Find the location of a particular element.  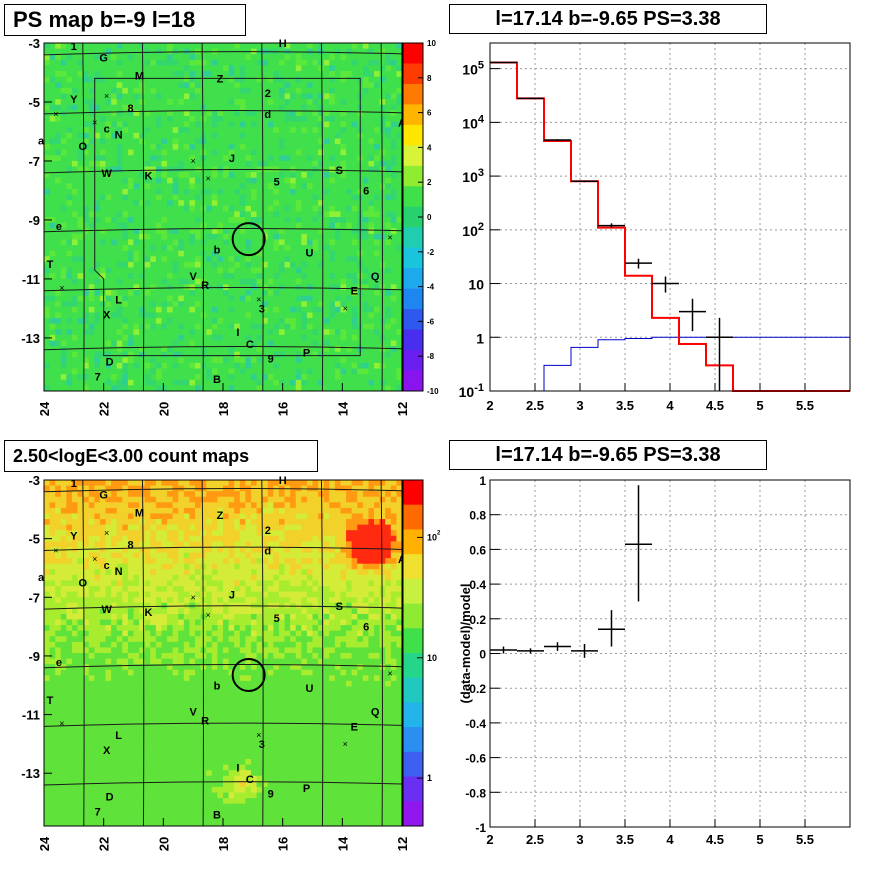

source-marker: × is located at coordinates (258, 300).